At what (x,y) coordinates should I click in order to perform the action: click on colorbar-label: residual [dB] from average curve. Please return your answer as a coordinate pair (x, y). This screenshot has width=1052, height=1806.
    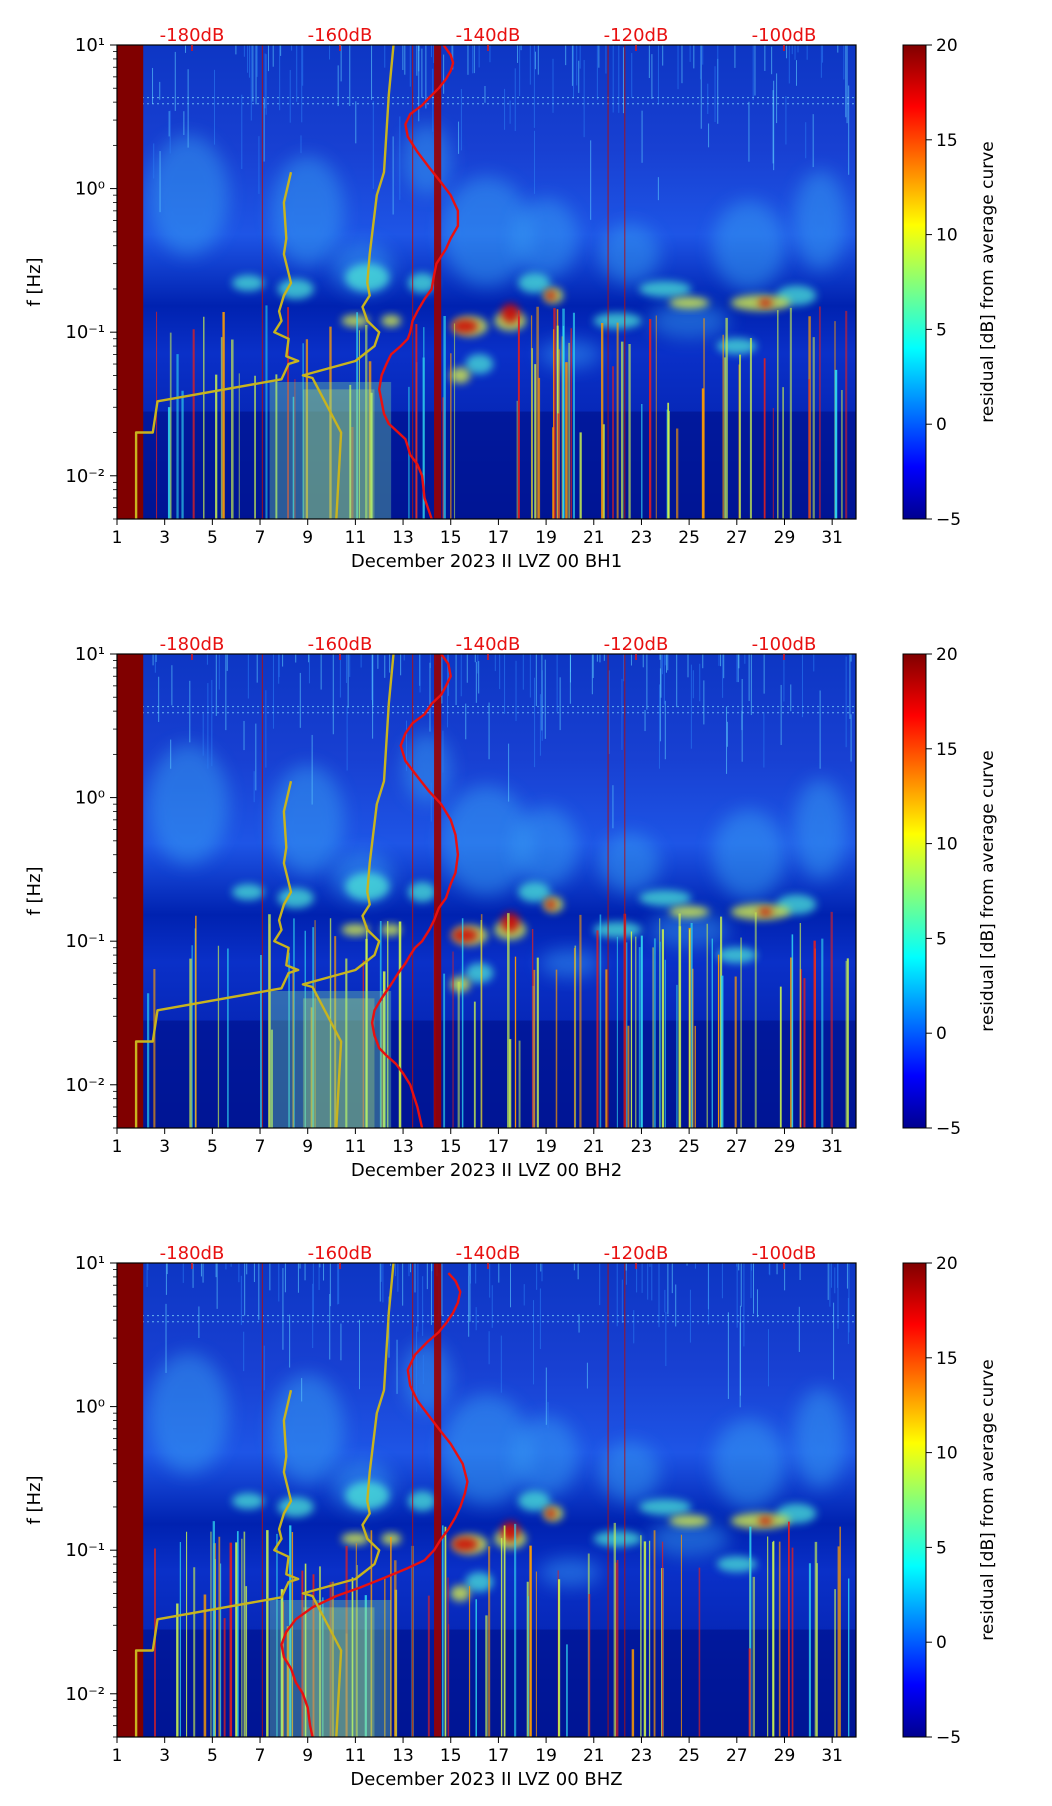
    Looking at the image, I should click on (988, 281).